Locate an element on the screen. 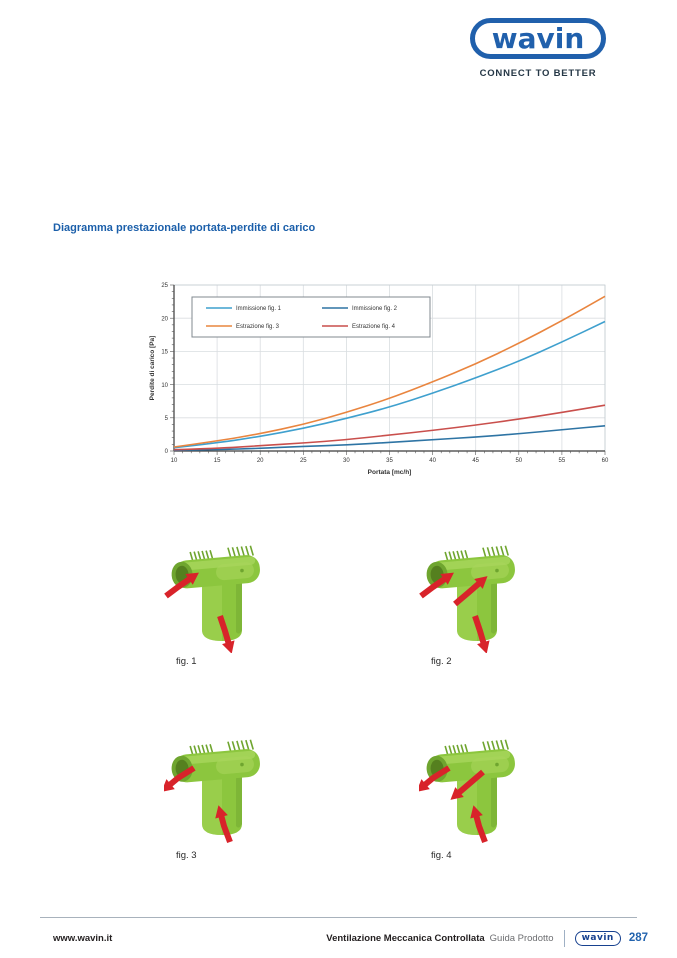 This screenshot has width=677, height=958. figure-1: fig. 1 is located at coordinates (224, 597).